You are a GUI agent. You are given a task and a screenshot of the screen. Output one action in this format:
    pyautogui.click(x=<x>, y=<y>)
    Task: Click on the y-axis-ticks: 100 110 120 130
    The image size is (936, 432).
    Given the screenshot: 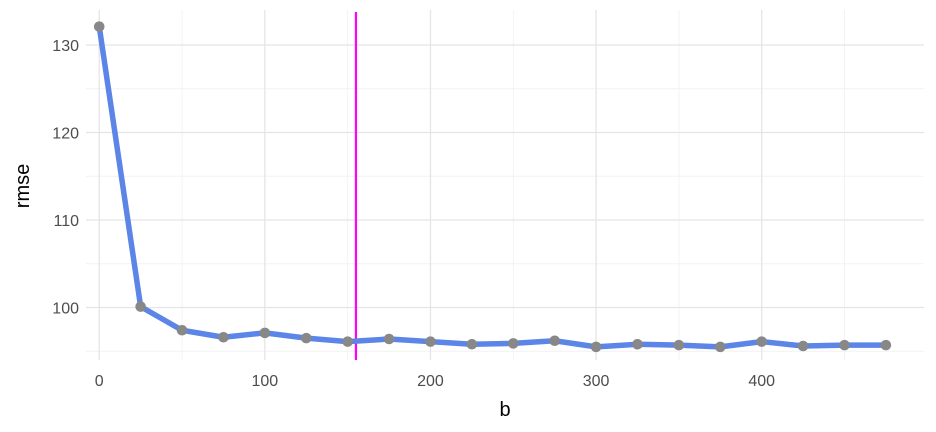 What is the action you would take?
    pyautogui.click(x=65, y=178)
    